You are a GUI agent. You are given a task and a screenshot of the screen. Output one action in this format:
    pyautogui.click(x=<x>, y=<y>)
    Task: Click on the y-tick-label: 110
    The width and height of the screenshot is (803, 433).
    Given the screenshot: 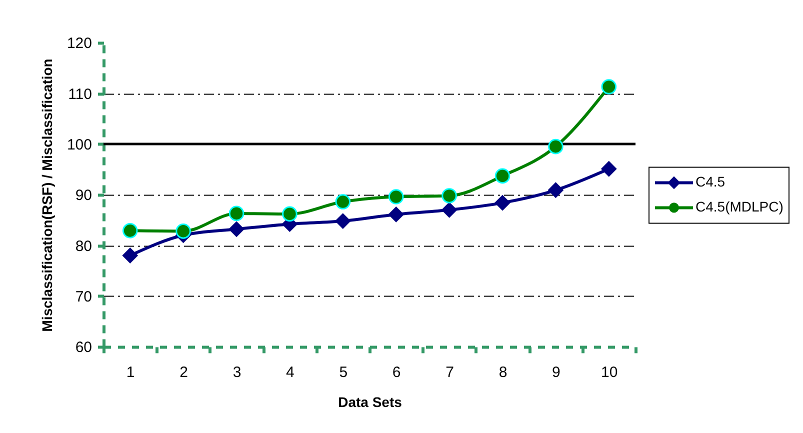 What is the action you would take?
    pyautogui.click(x=80, y=94)
    